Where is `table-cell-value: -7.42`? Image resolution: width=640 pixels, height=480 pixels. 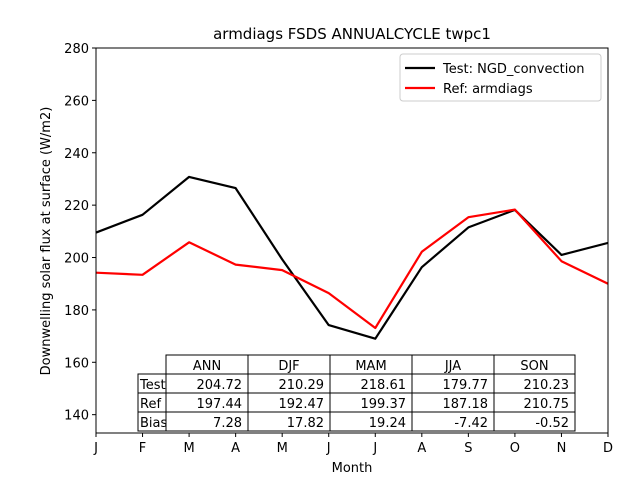 table-cell-value: -7.42 is located at coordinates (471, 423).